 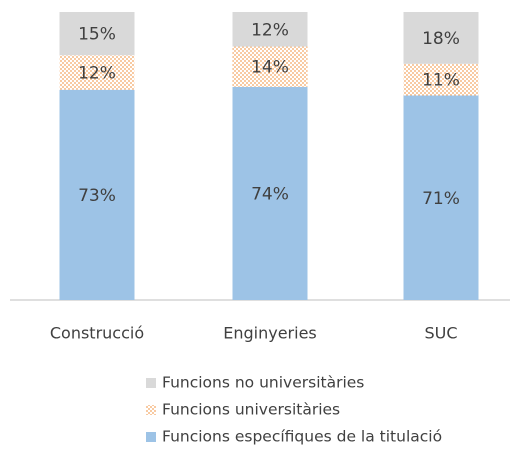 I want to click on legend-label: Funcions no universitàries, so click(x=263, y=383).